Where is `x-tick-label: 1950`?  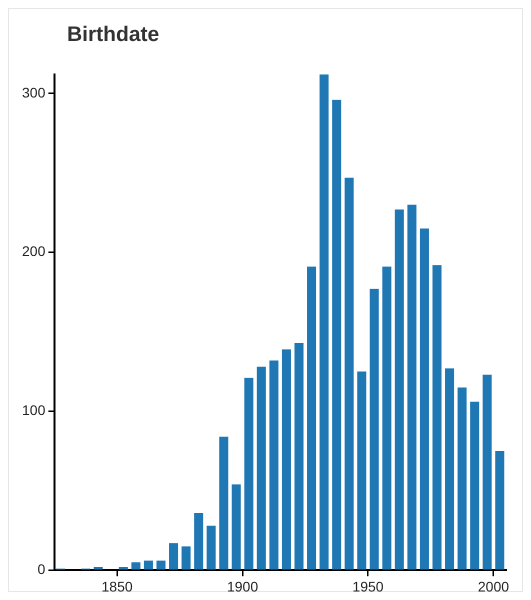
x-tick-label: 1950 is located at coordinates (368, 586).